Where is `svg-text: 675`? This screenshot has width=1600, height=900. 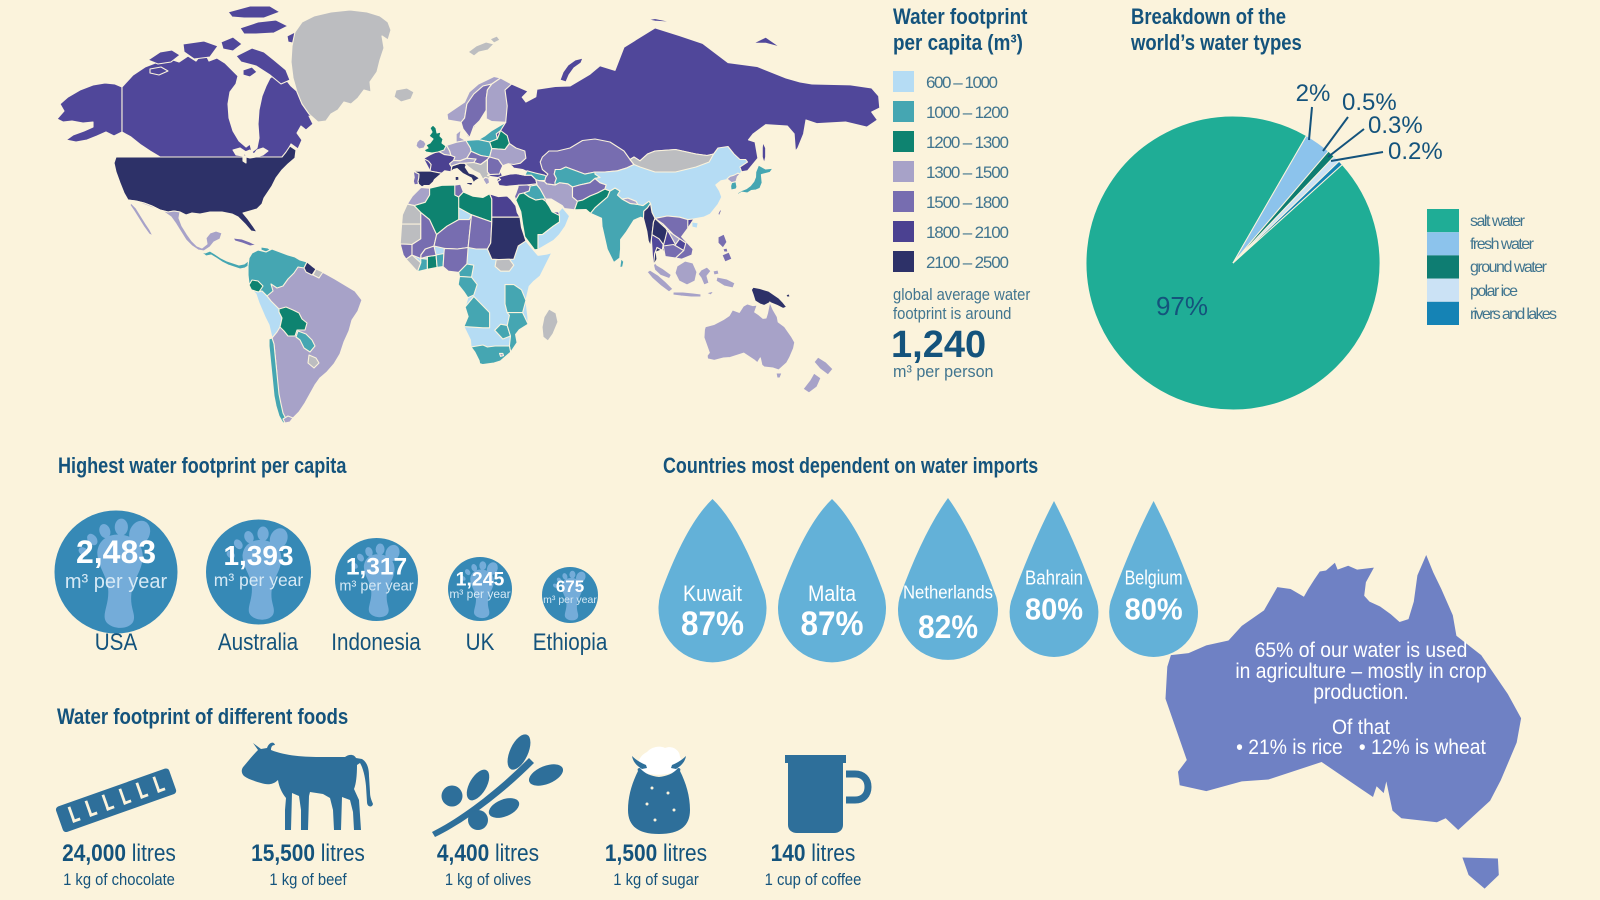 svg-text: 675 is located at coordinates (570, 586).